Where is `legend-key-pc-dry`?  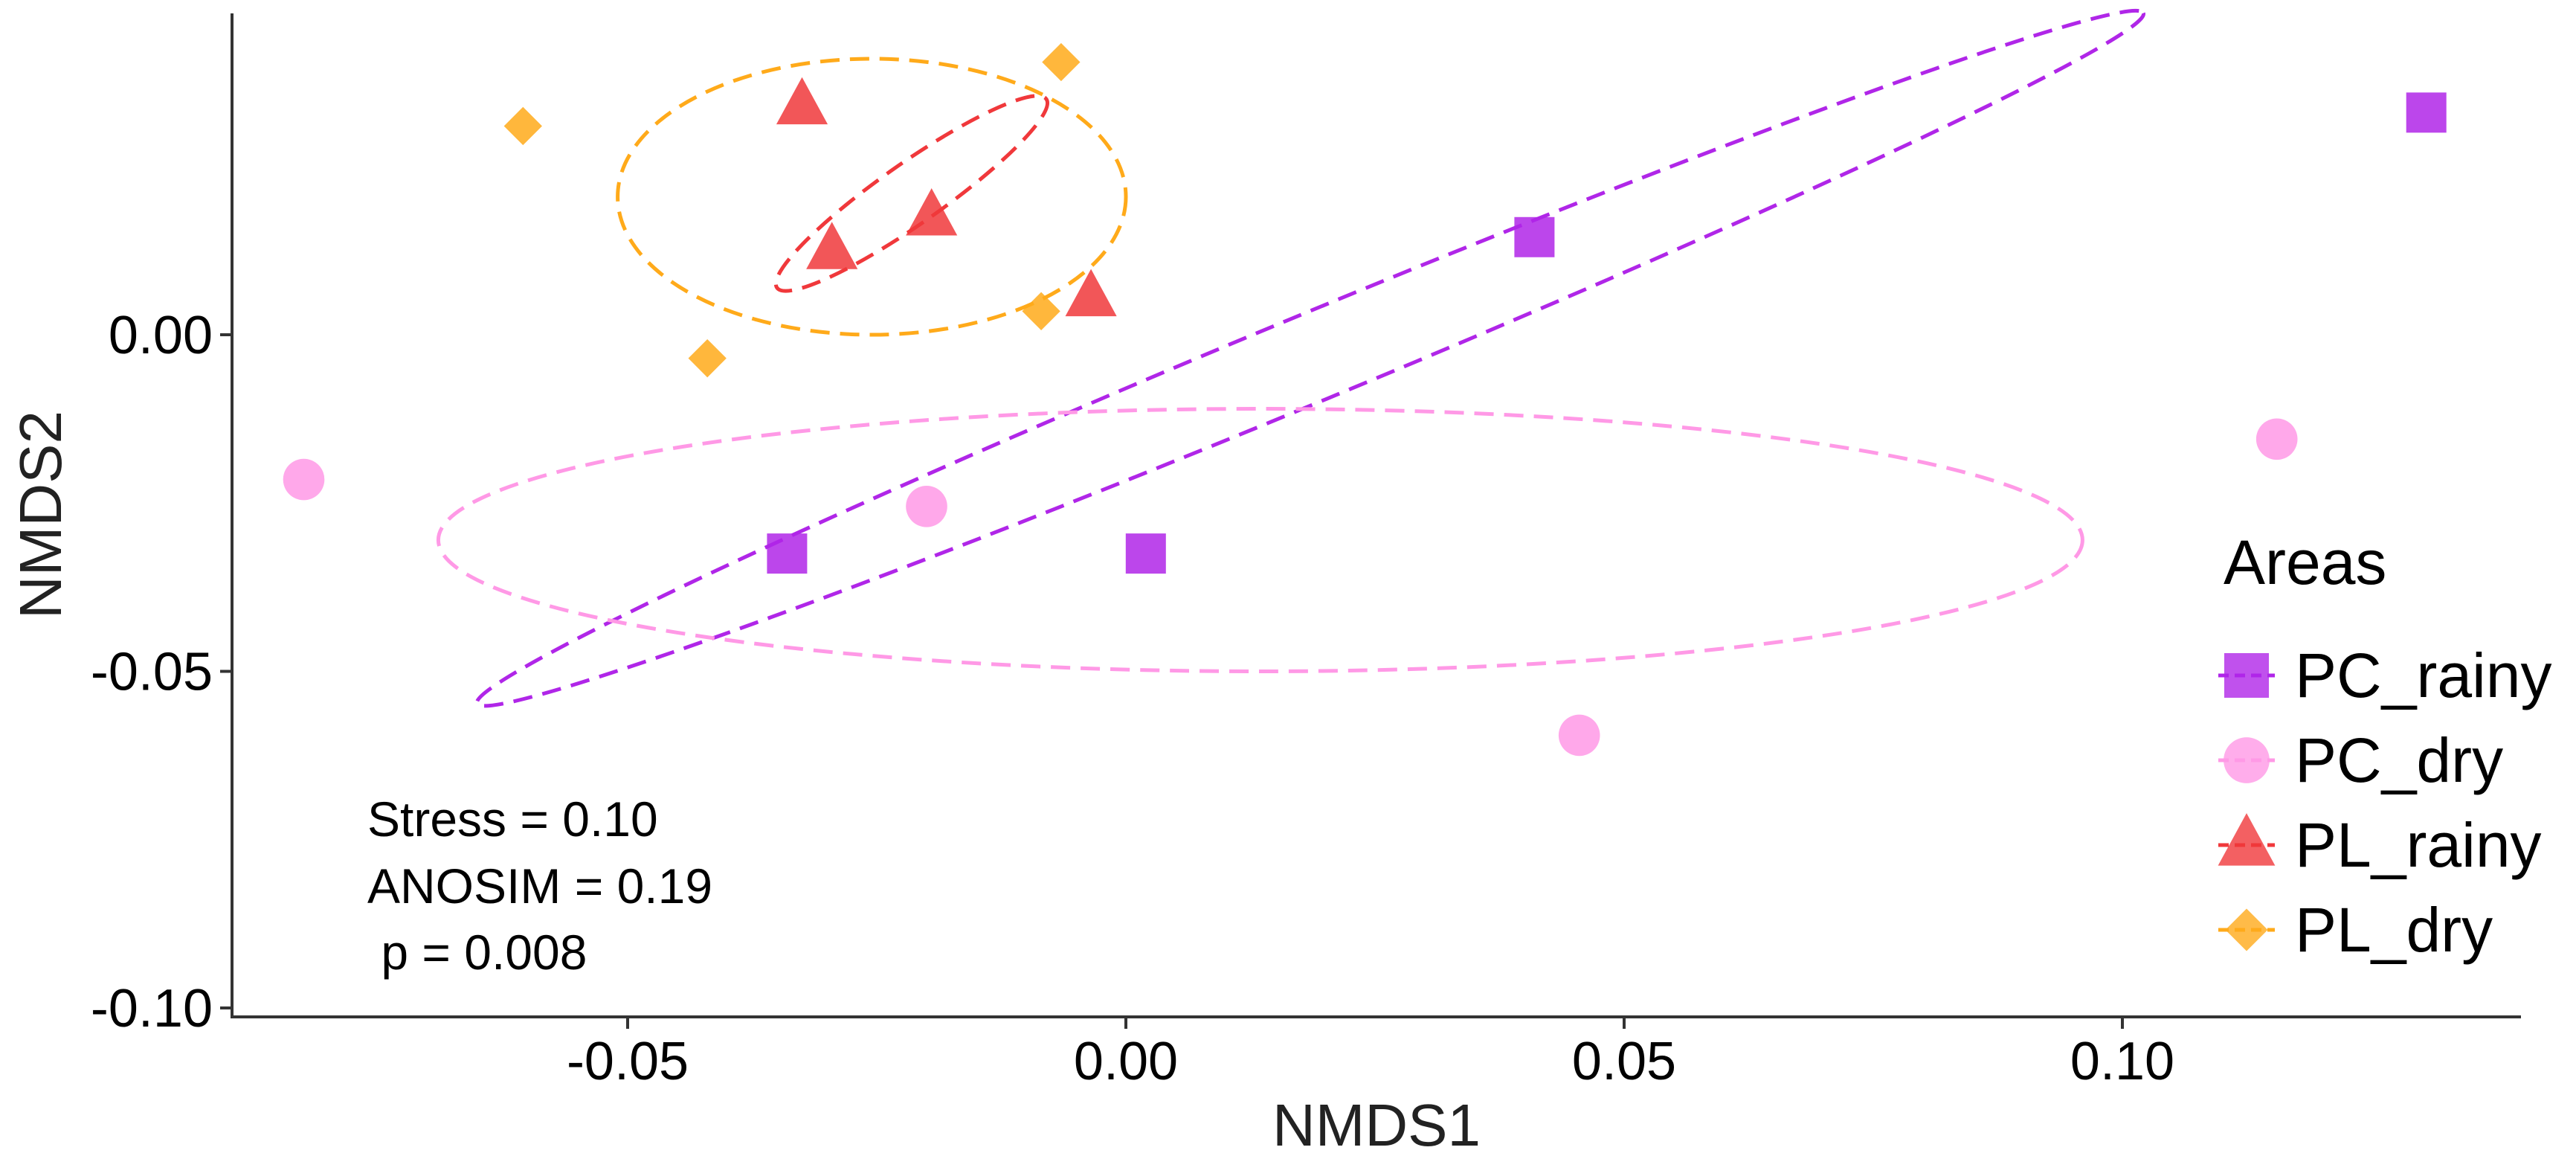 legend-key-pc-dry is located at coordinates (2247, 760).